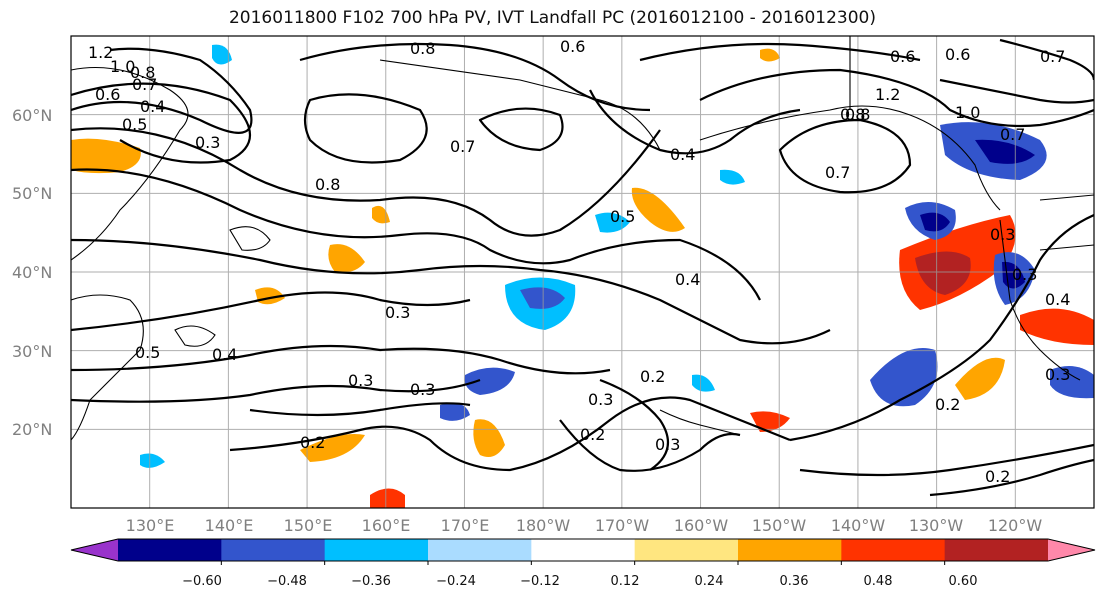 The image size is (1105, 601). I want to click on colorbar-outline, so click(583, 550).